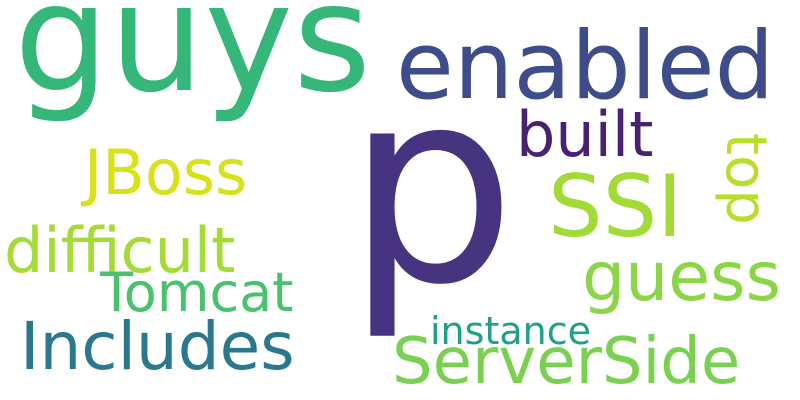 Image resolution: width=800 pixels, height=400 pixels. Describe the element at coordinates (615, 207) in the screenshot. I see `word-ssi: SSI` at that location.